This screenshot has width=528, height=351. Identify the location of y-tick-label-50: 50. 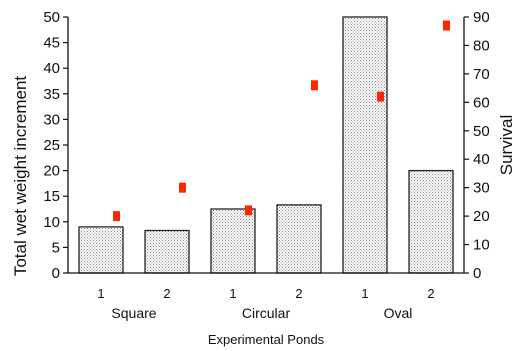
(51, 17).